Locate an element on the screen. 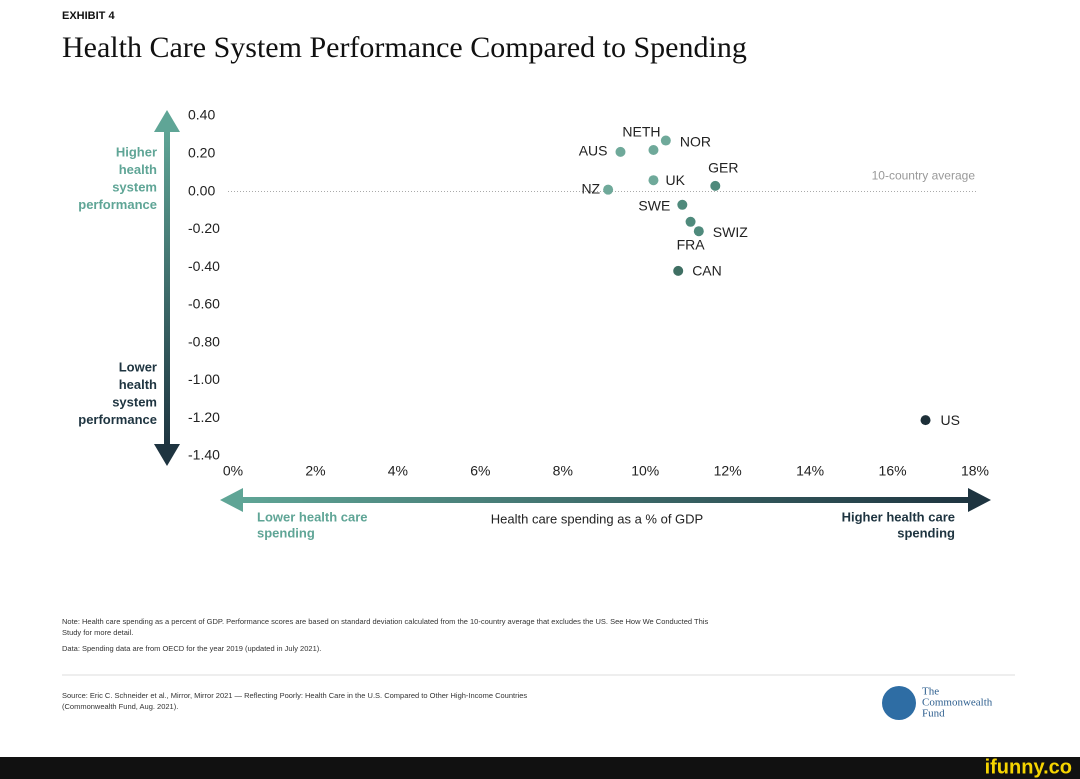 The width and height of the screenshot is (1080, 779). x-axis-title: Health care spending as a % of GDP is located at coordinates (597, 518).